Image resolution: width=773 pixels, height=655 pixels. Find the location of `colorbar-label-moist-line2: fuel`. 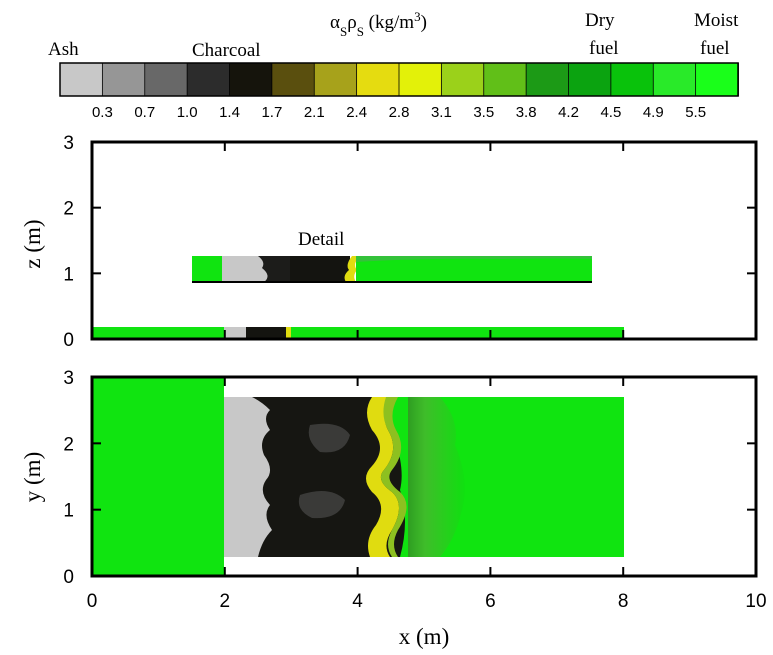

colorbar-label-moist-line2: fuel is located at coordinates (715, 48).